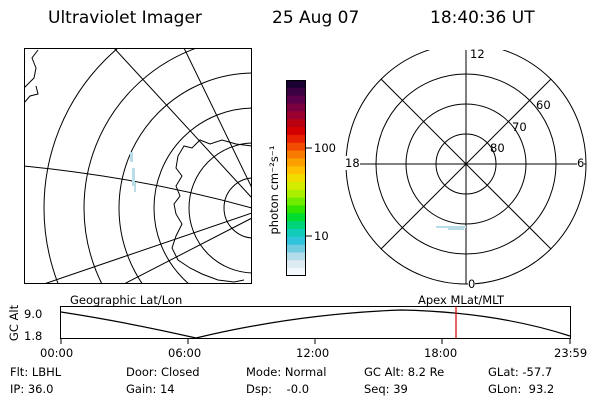 This screenshot has height=400, width=600. I want to click on timeline-ylabel: GC Alt, so click(14, 323).